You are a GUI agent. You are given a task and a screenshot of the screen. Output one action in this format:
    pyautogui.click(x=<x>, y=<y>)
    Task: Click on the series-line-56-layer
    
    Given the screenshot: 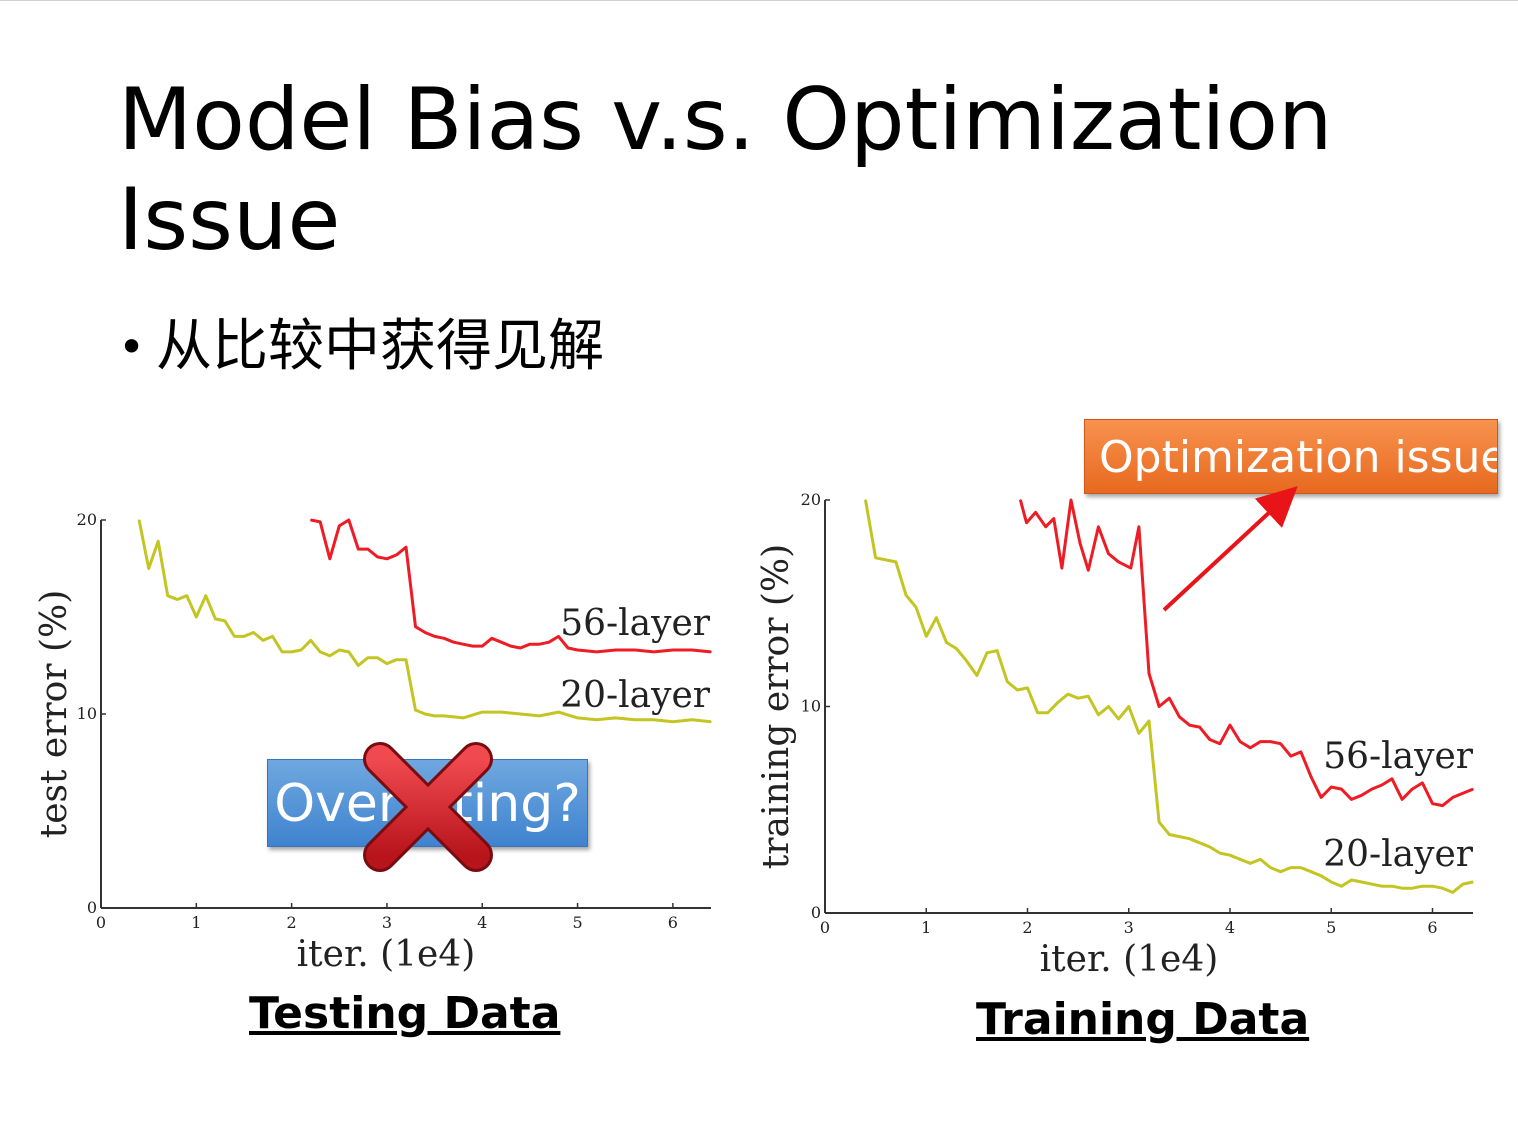 What is the action you would take?
    pyautogui.click(x=511, y=586)
    